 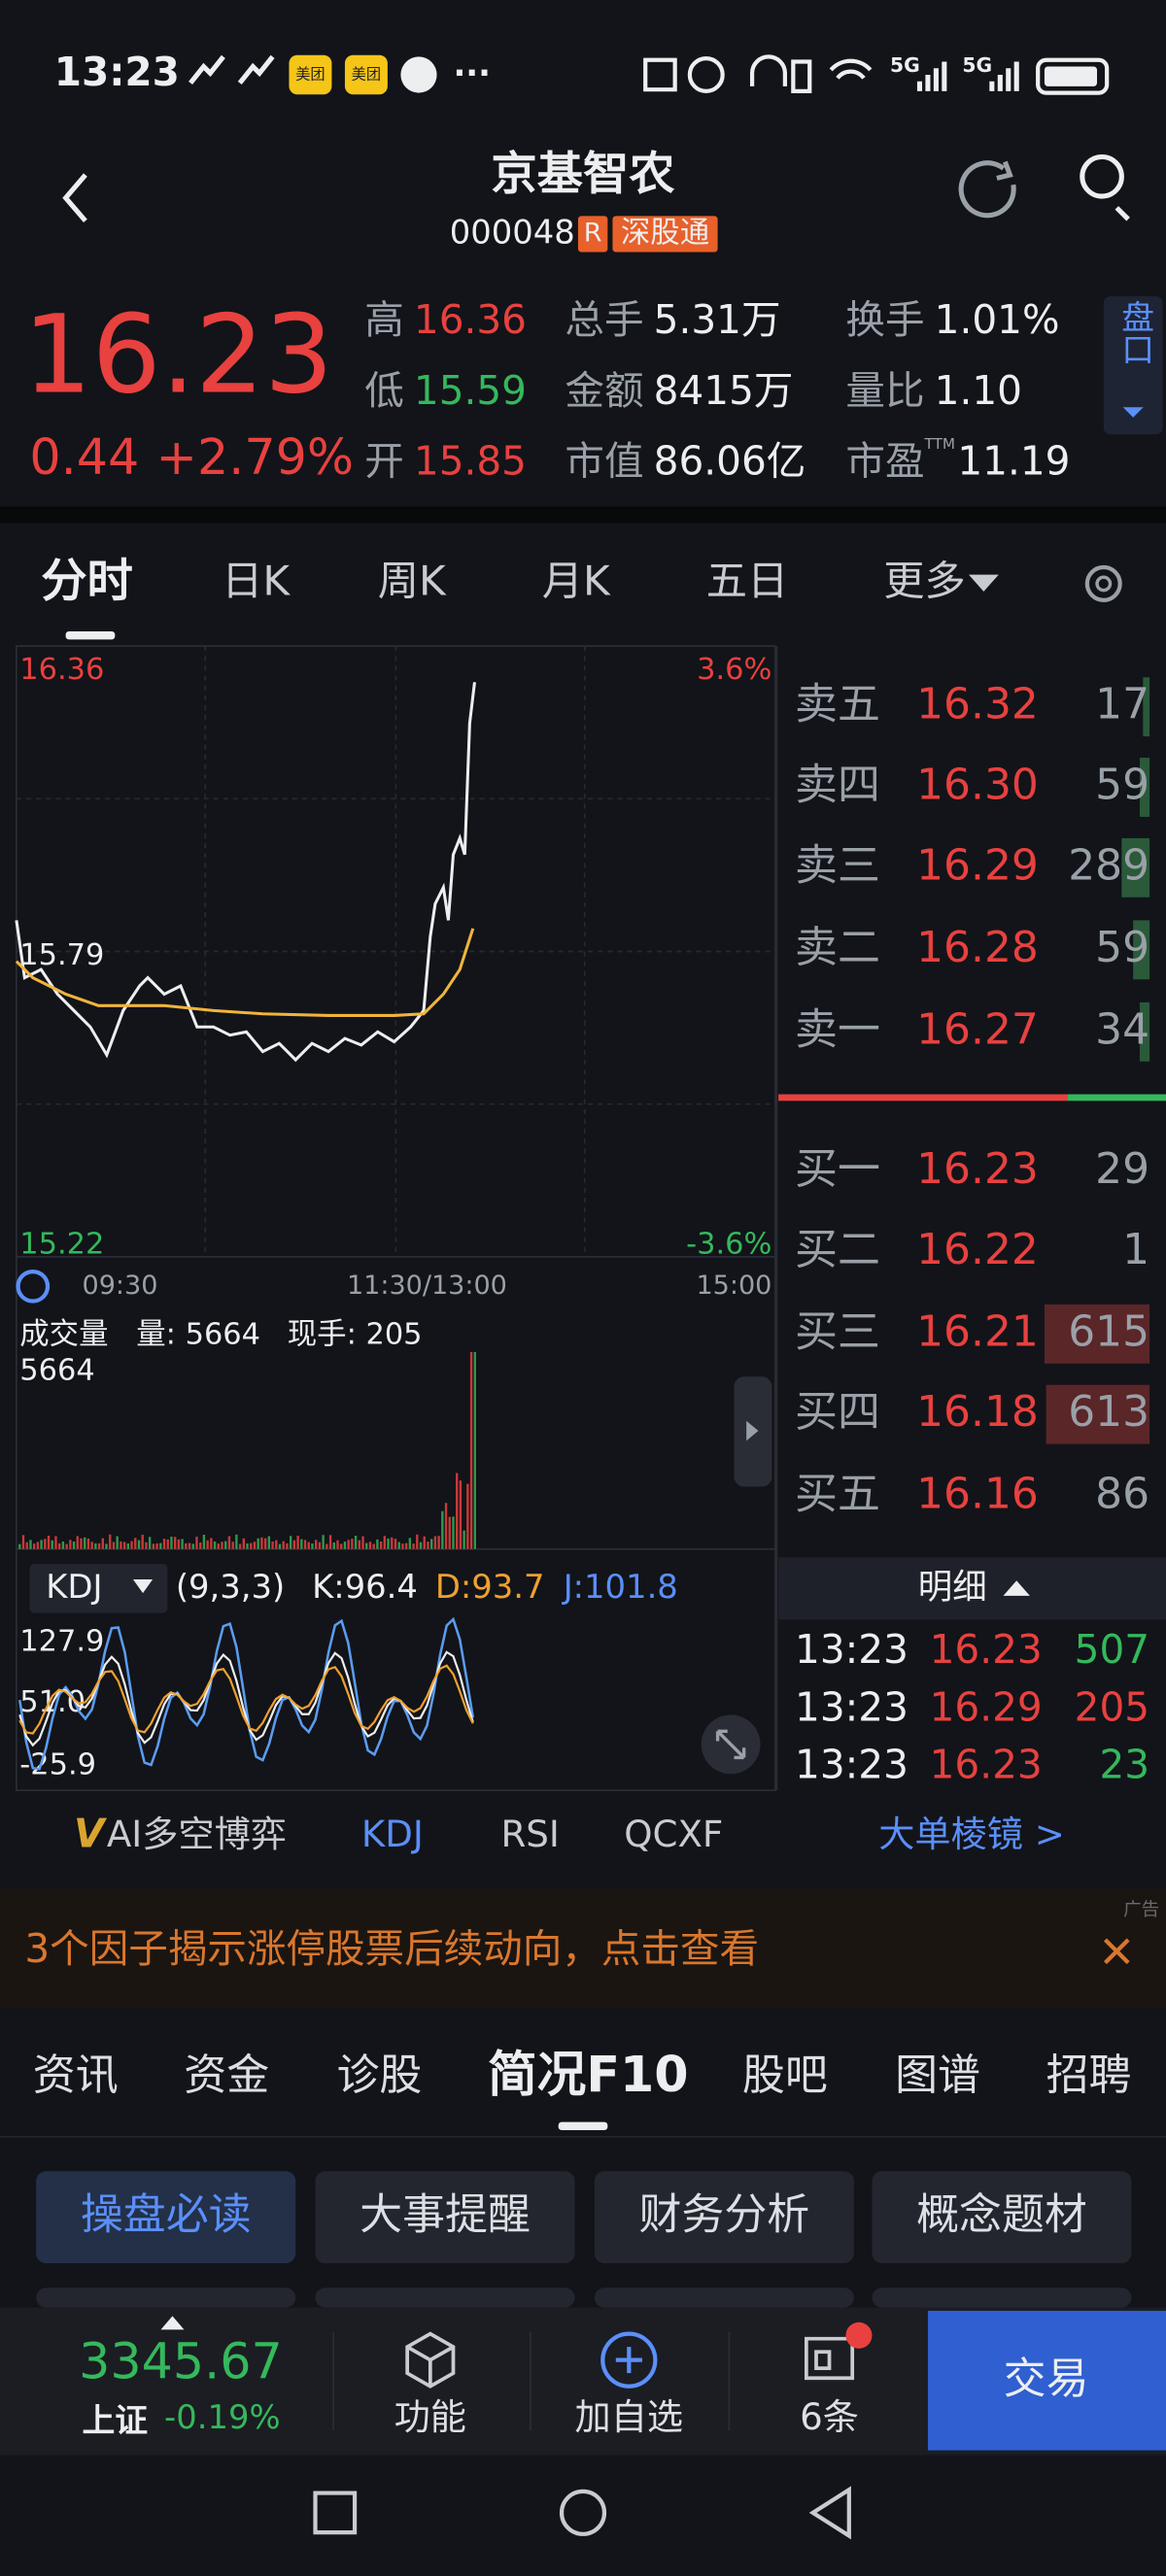 I want to click on indicator-tab: QCXF, so click(x=673, y=1834).